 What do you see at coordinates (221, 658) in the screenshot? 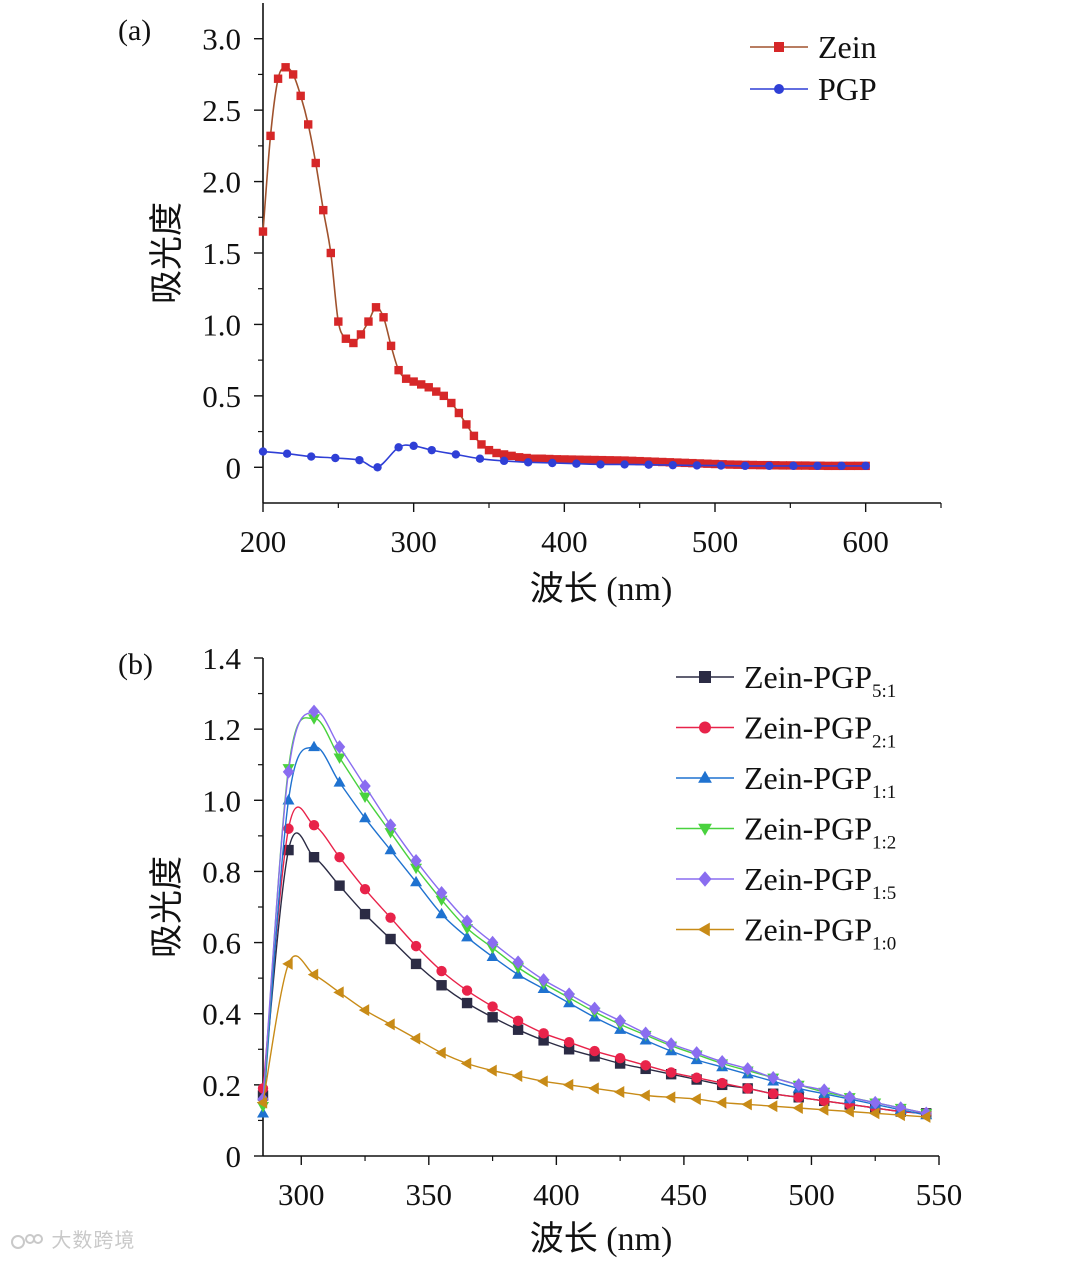
I see `y-tick-label: 1.4` at bounding box center [221, 658].